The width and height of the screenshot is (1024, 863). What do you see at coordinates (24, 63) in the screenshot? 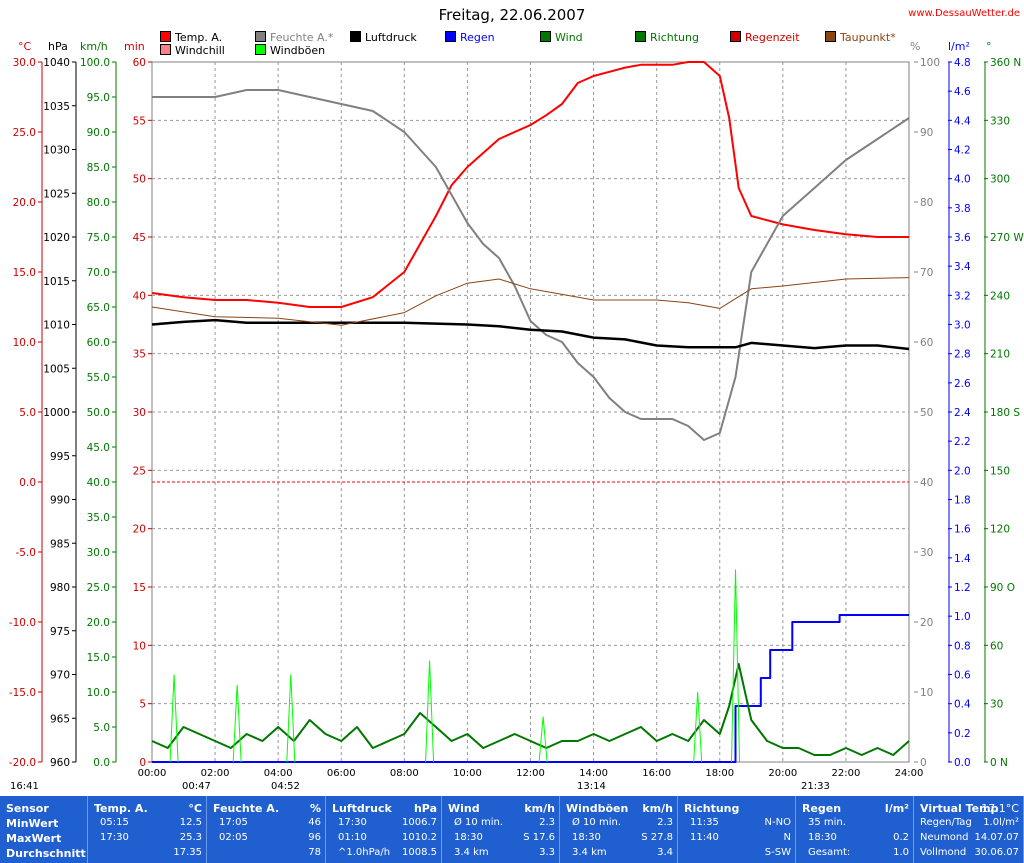
I see `temp-tick-label: 30.0` at bounding box center [24, 63].